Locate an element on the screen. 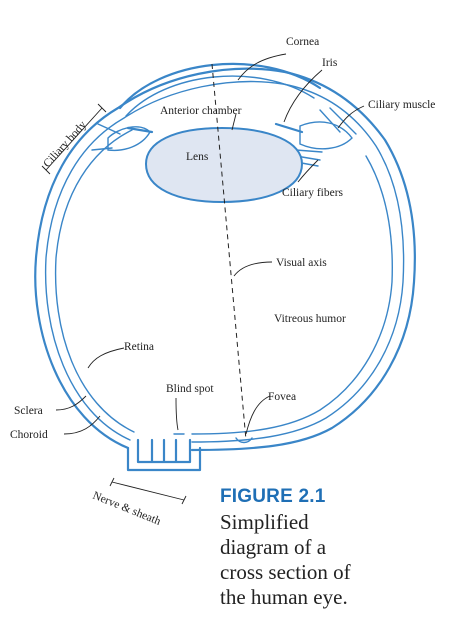  label-nerve-sheath: Nerve & sheath is located at coordinates (127, 509).